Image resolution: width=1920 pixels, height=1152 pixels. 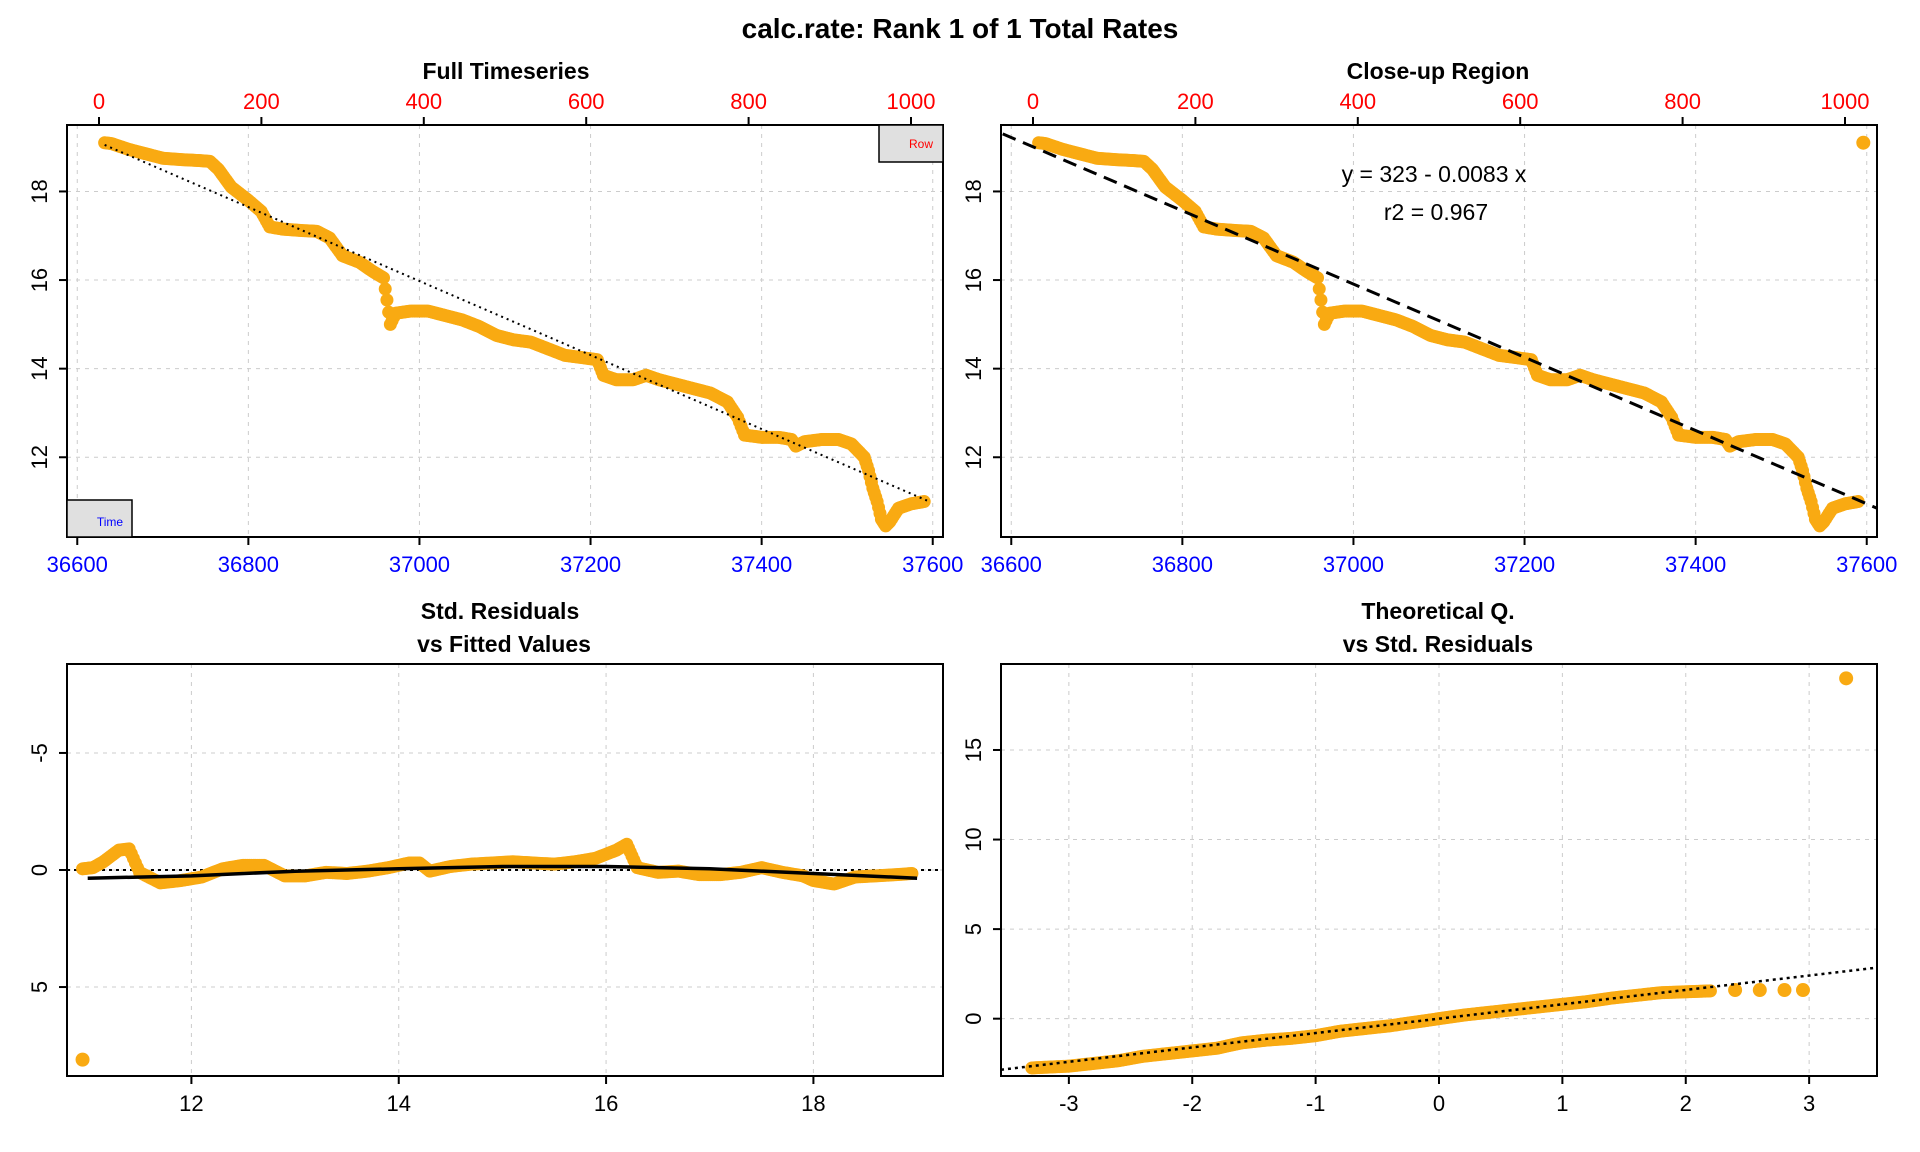 What do you see at coordinates (960, 28) in the screenshot?
I see `figure-title: calc.rate: Rank 1 of 1 Total Rates` at bounding box center [960, 28].